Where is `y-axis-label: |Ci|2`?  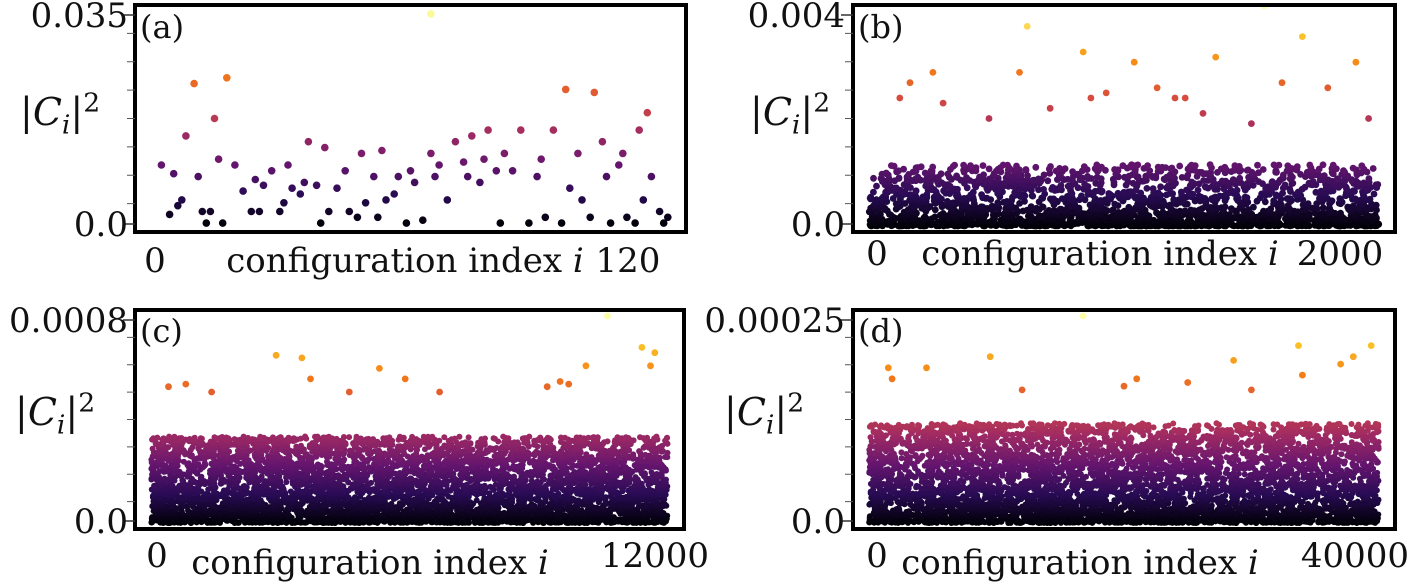 y-axis-label: |Ci|2 is located at coordinates (790, 114).